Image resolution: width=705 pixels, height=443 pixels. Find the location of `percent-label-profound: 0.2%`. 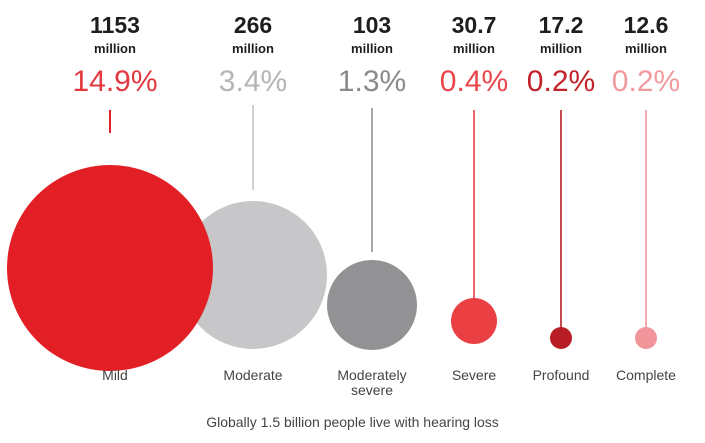

percent-label-profound: 0.2% is located at coordinates (561, 81).